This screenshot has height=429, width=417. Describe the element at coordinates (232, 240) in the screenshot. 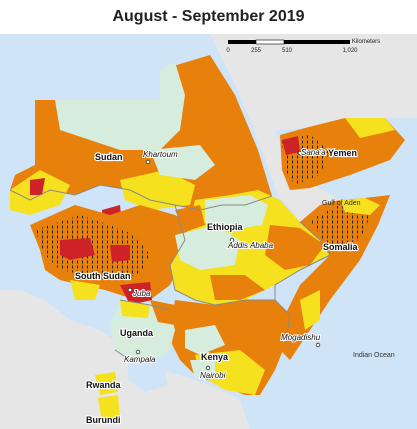

I see `addis-ababa-marker` at that location.